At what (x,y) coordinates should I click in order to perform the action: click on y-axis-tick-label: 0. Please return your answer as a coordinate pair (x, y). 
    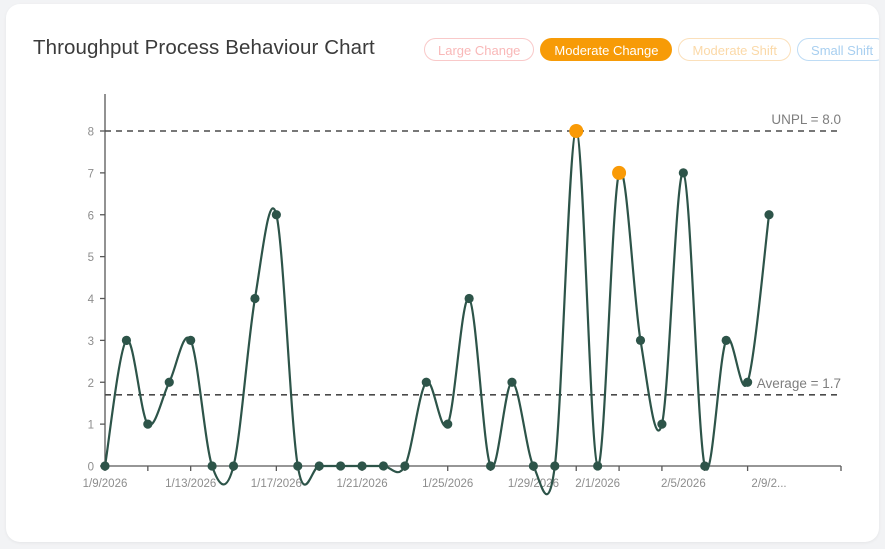
    Looking at the image, I should click on (91, 468).